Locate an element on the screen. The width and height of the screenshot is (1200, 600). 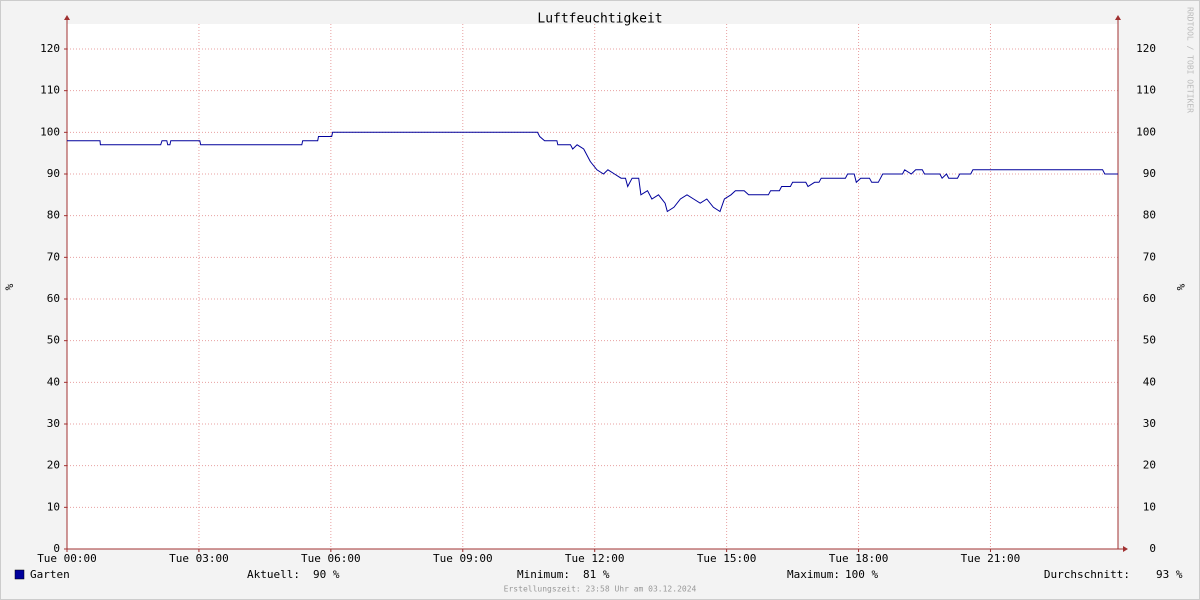
y-tick-label: 0 is located at coordinates (56, 548).